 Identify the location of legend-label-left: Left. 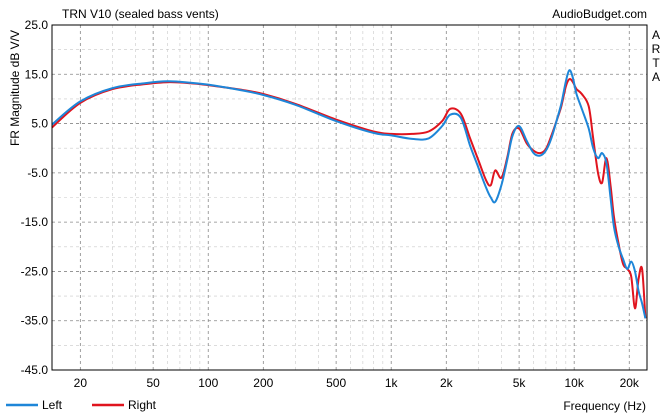
(52, 405).